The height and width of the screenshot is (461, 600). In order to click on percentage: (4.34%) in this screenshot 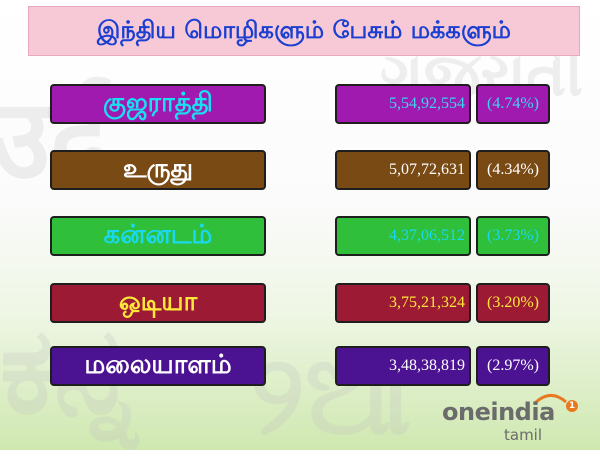, I will do `click(513, 169)`.